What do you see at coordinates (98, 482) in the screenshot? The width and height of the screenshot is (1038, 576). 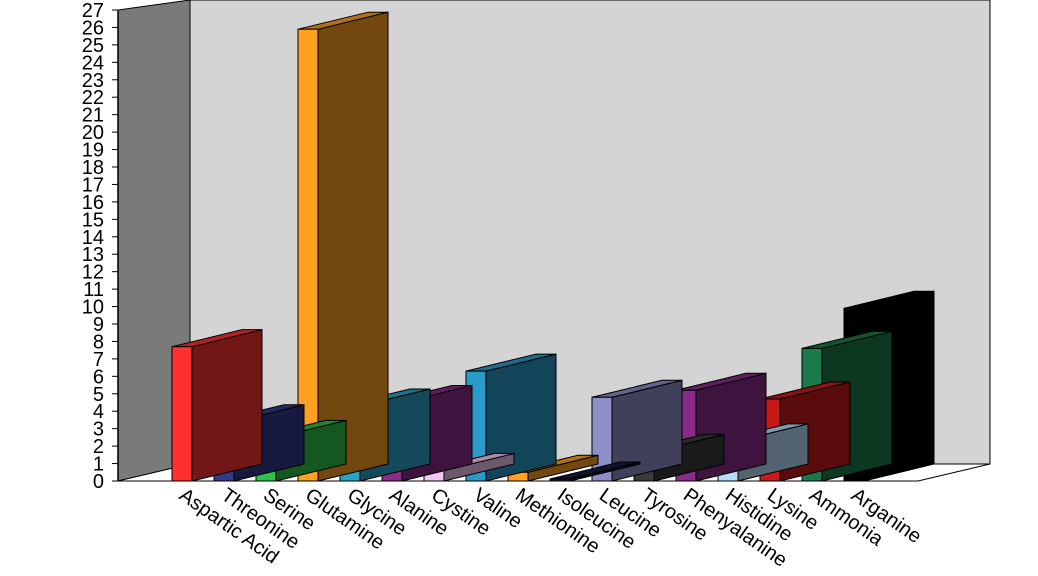 I see `y-tick-label: 0` at bounding box center [98, 482].